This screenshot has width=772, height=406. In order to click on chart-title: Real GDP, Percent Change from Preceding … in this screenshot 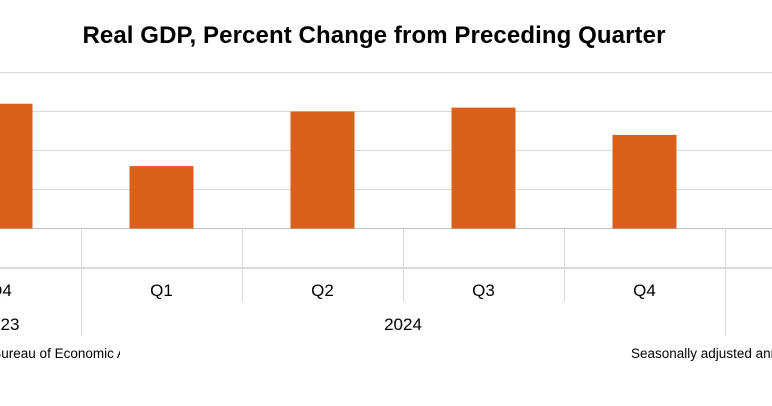, I will do `click(374, 35)`.